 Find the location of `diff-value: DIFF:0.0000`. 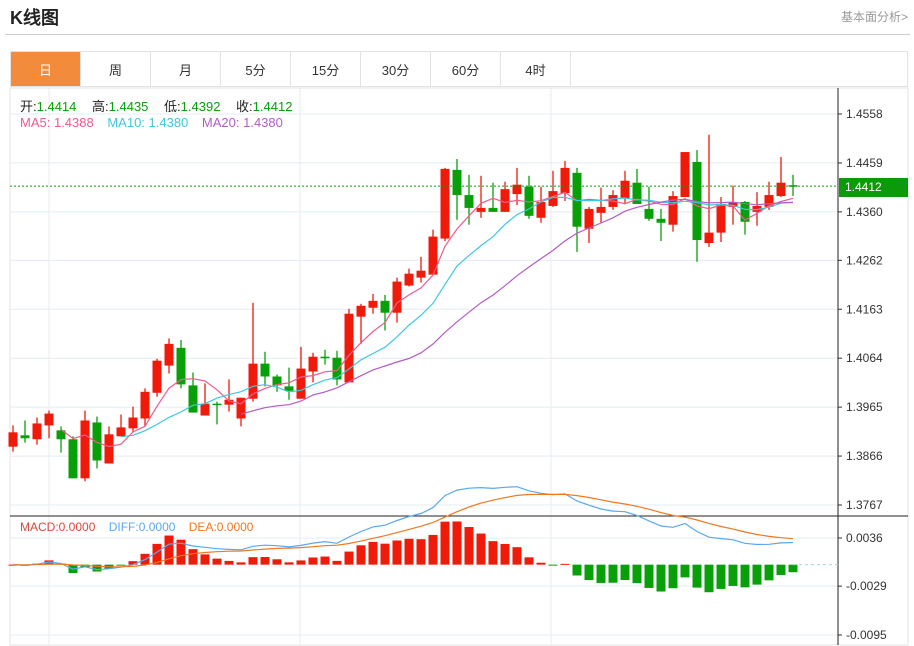

diff-value: DIFF:0.0000 is located at coordinates (142, 527).